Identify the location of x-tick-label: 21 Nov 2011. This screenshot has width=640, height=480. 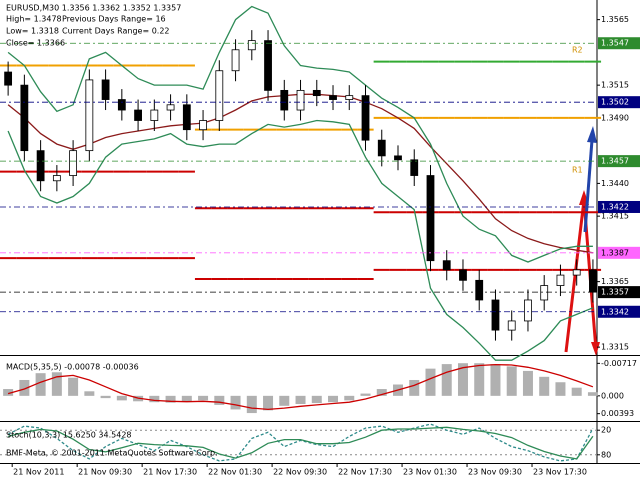
(38, 472).